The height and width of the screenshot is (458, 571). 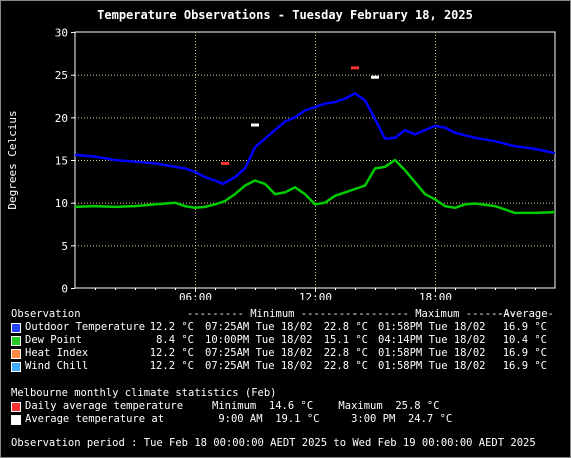 What do you see at coordinates (64, 246) in the screenshot?
I see `y-tick-label: 5` at bounding box center [64, 246].